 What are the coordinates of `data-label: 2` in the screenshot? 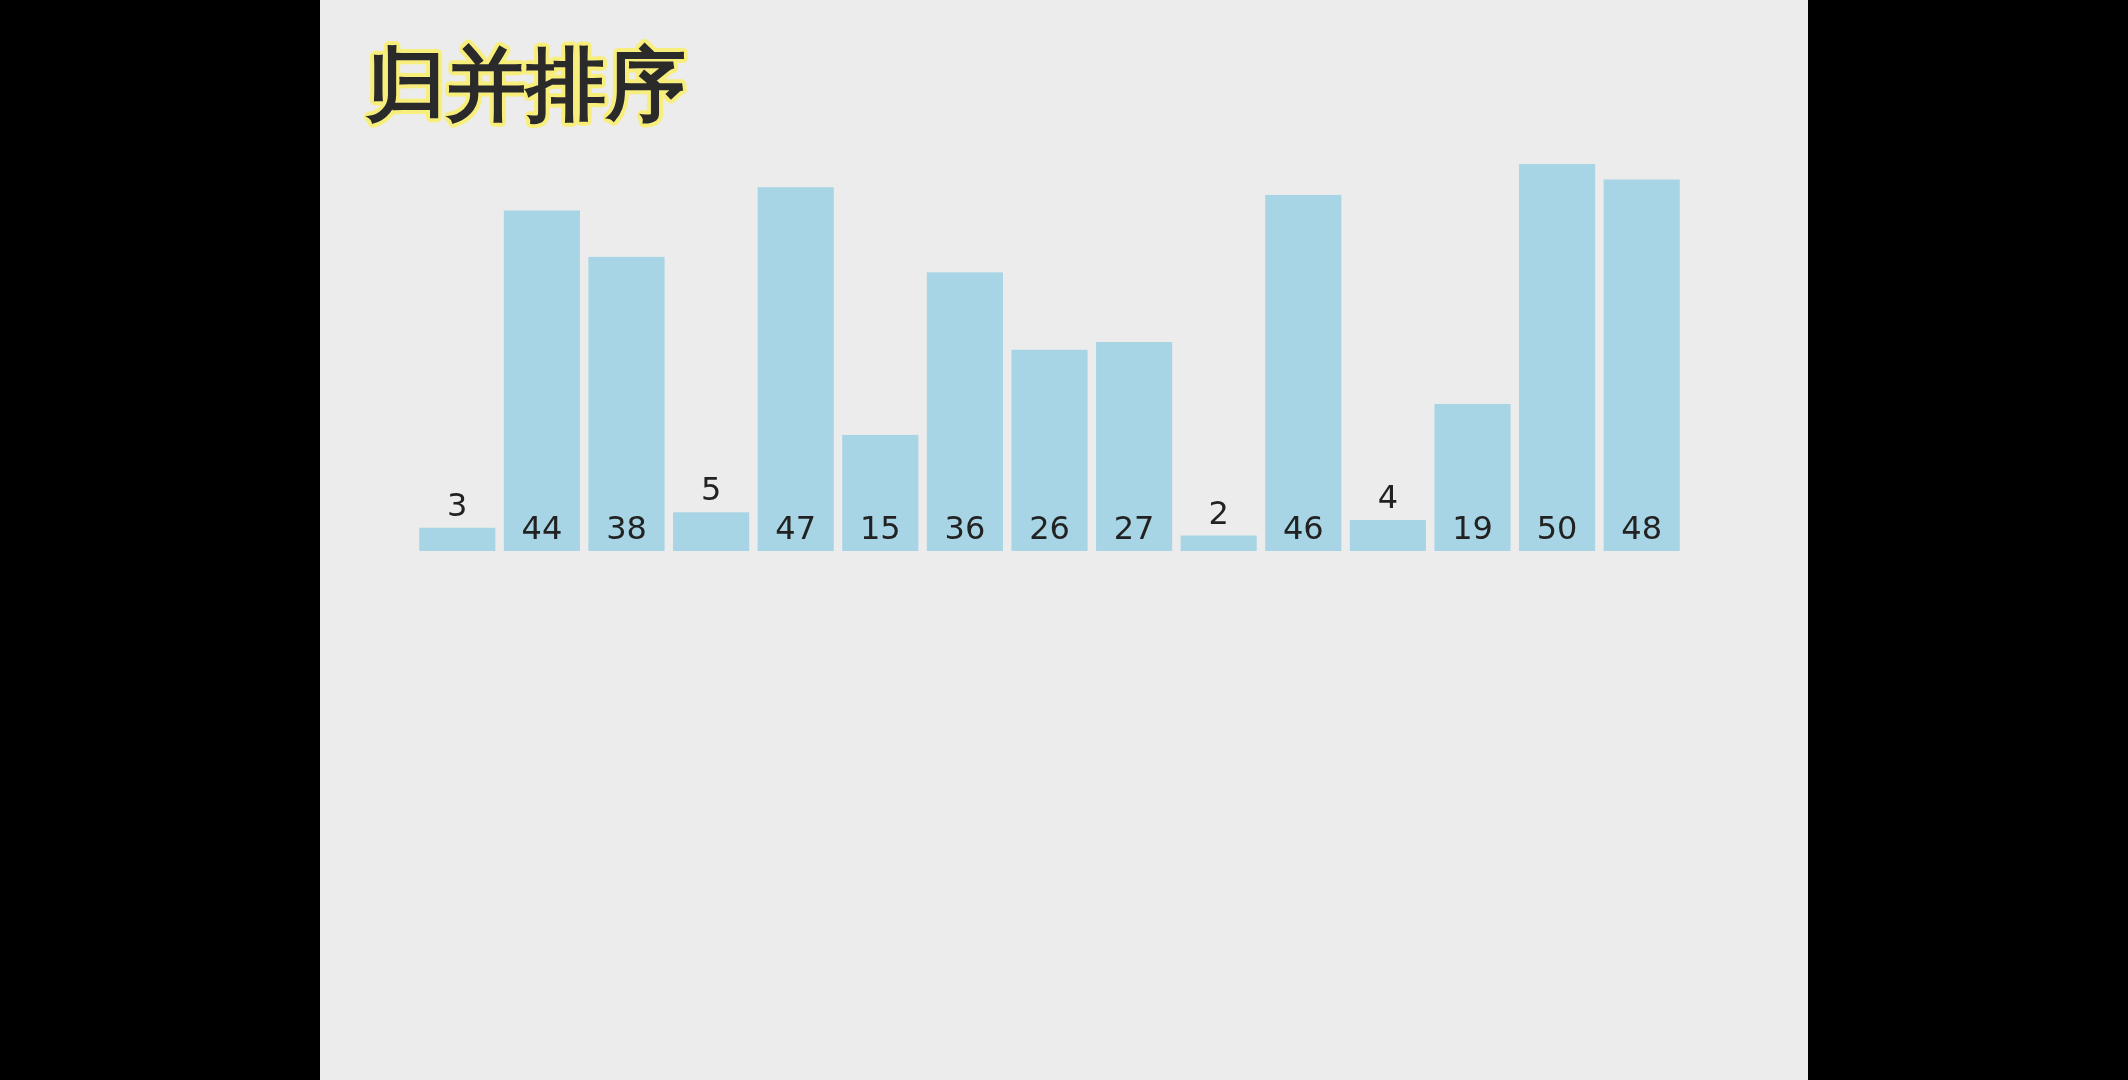 It's located at (1218, 512).